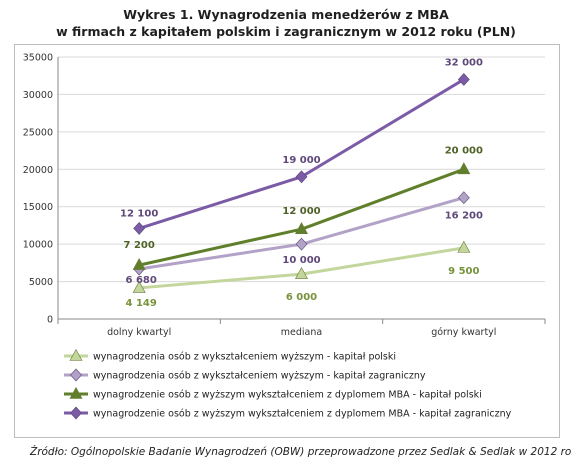 The height and width of the screenshot is (466, 572). Describe the element at coordinates (38, 170) in the screenshot. I see `y-tick-label: 20000` at that location.